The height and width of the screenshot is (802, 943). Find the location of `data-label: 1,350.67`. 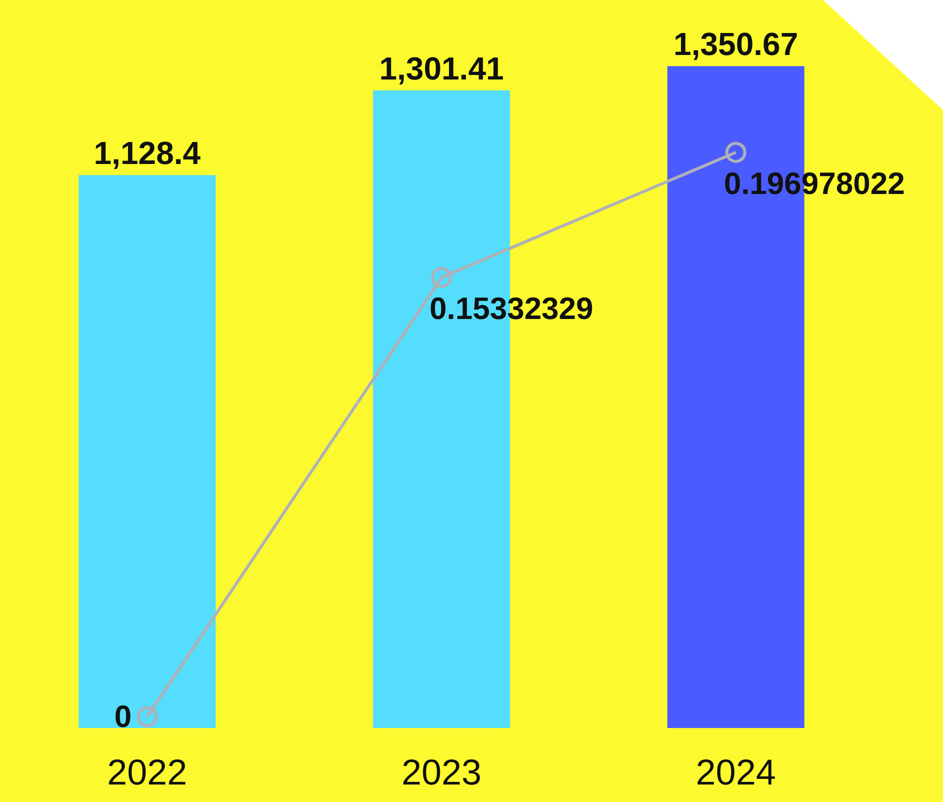

data-label: 1,350.67 is located at coordinates (736, 44).